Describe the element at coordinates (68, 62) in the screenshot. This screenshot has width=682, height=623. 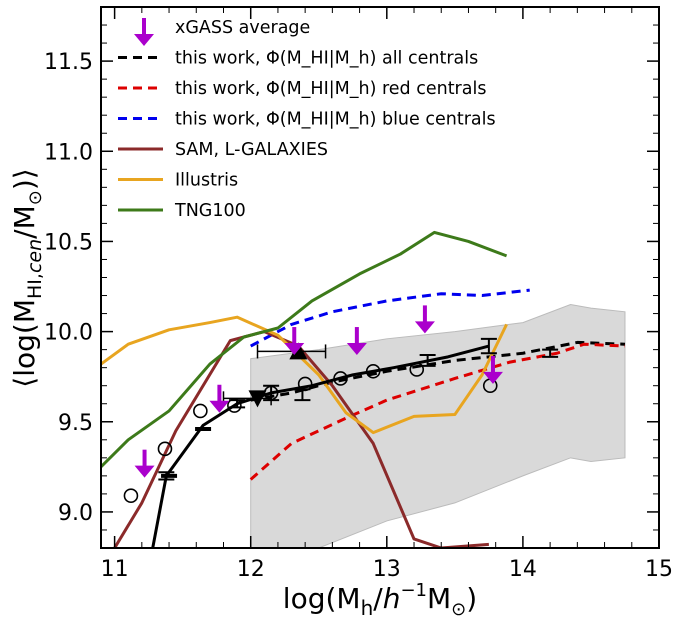
I see `y-tick-label-5: 11.5` at that location.